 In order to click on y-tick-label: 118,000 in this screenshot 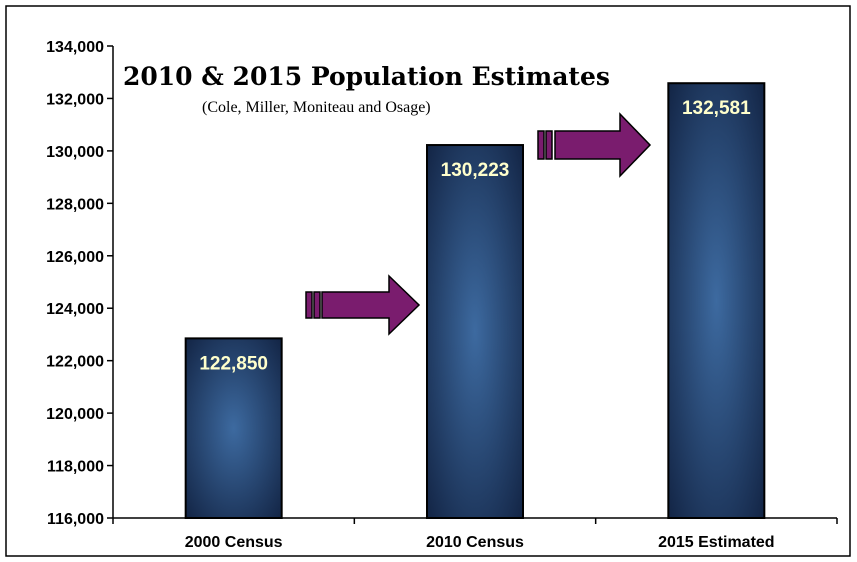, I will do `click(75, 467)`.